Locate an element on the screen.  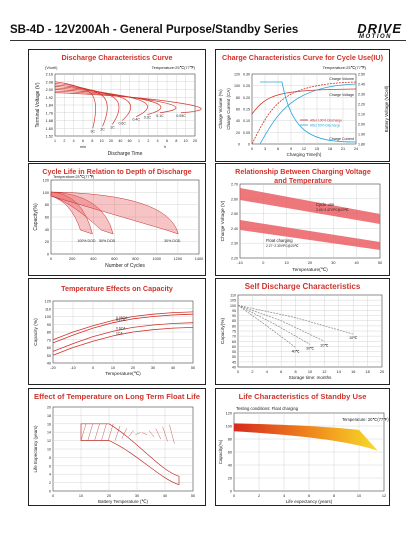
x-axis-label: Temperature(℃) is located at coordinates (123, 374).